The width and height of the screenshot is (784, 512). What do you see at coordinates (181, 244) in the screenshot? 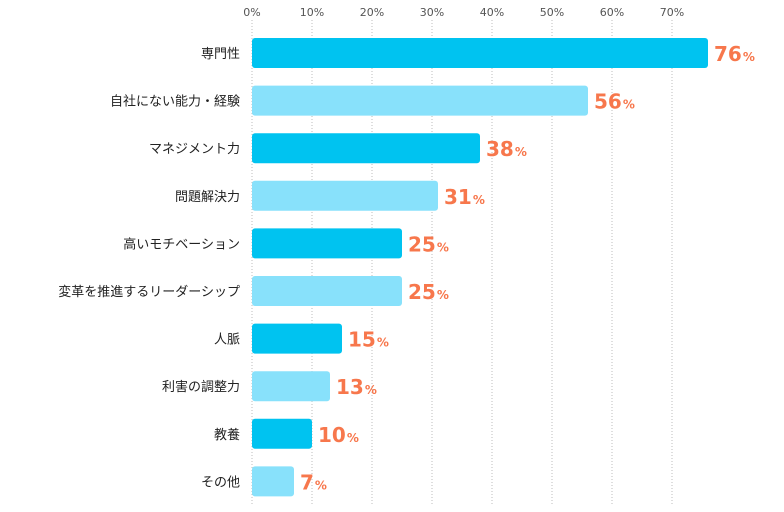
I see `category-label: 高いモチベーション` at bounding box center [181, 244].